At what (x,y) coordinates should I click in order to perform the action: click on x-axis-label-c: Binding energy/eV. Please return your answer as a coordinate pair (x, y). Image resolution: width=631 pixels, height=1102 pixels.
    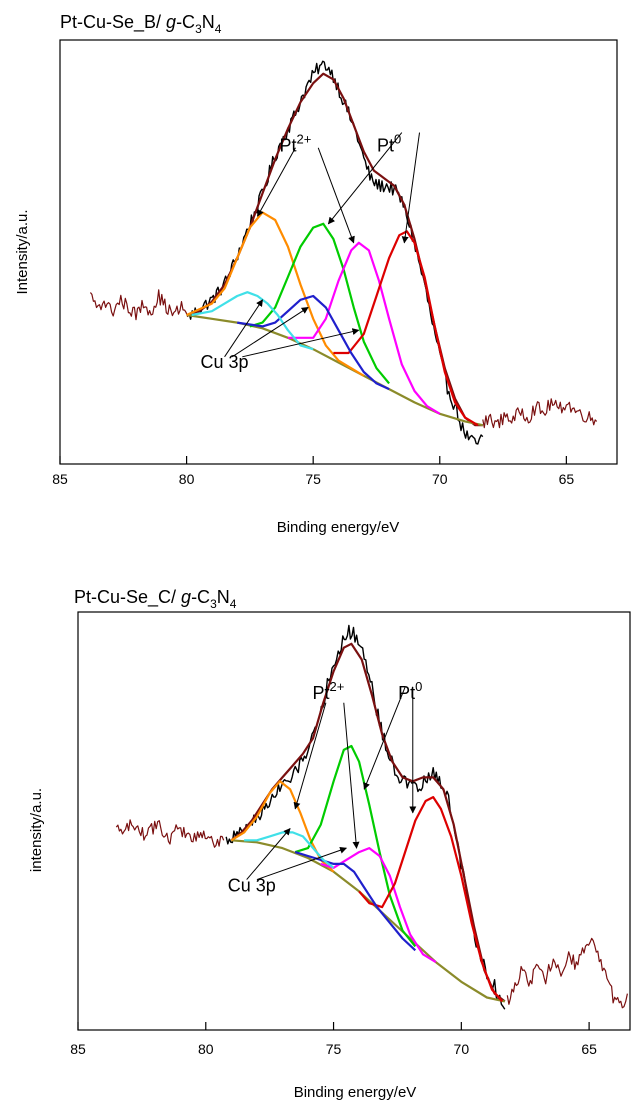
    Looking at the image, I should click on (355, 1092).